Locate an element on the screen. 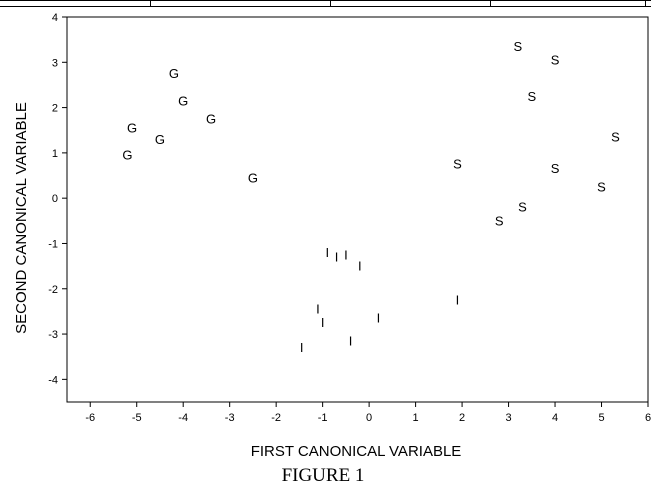  figure-caption: FIGURE 1 is located at coordinates (323, 475).